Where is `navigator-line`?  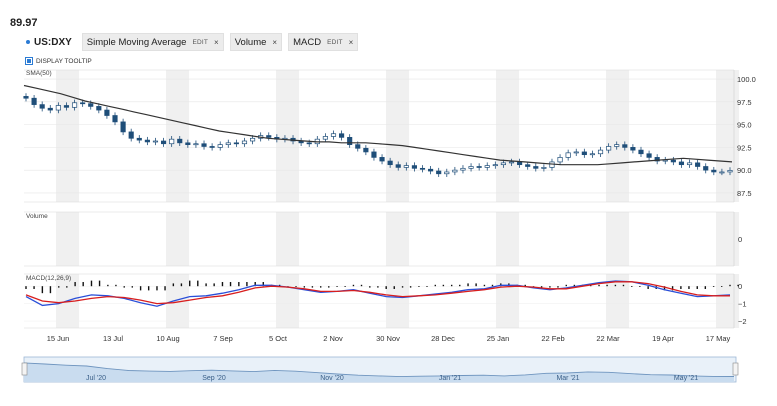
navigator-line is located at coordinates (379, 370).